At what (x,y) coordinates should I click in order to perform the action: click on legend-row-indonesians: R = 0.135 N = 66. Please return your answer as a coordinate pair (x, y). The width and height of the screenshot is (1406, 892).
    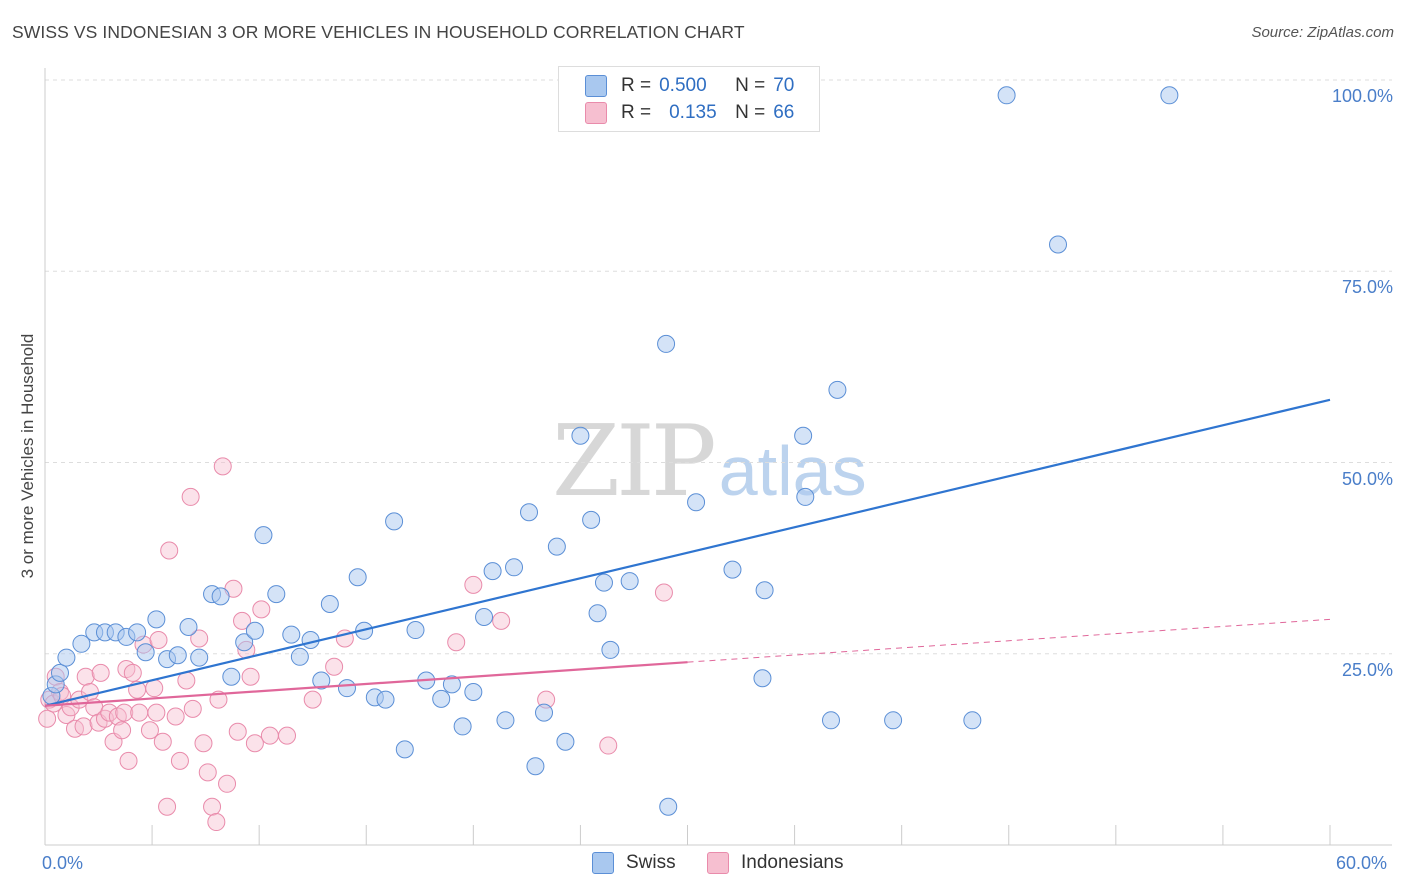
    Looking at the image, I should click on (689, 113).